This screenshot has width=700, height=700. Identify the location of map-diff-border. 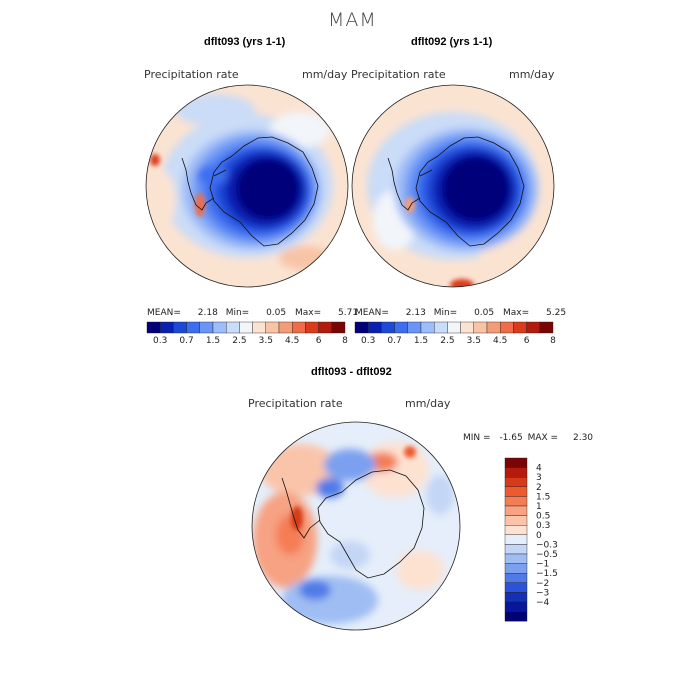
(356, 526).